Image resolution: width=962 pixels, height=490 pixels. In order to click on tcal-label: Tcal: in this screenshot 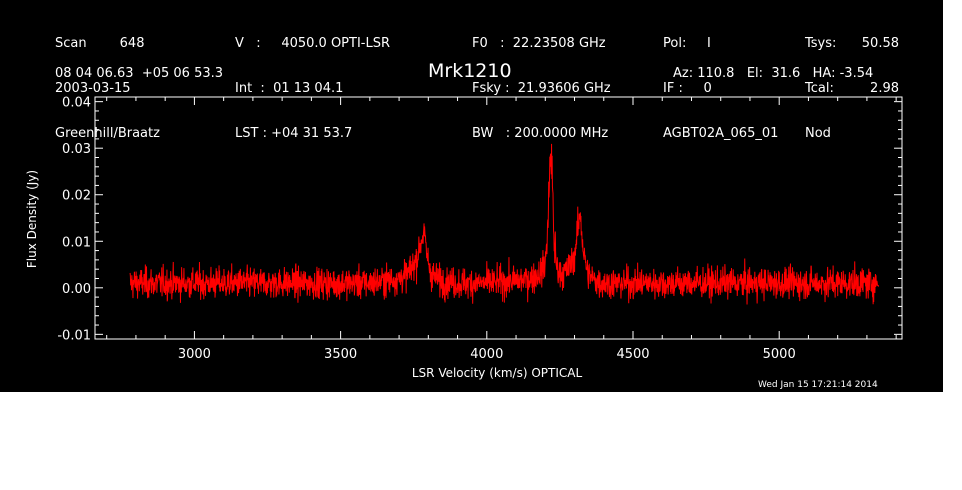, I will do `click(819, 88)`.